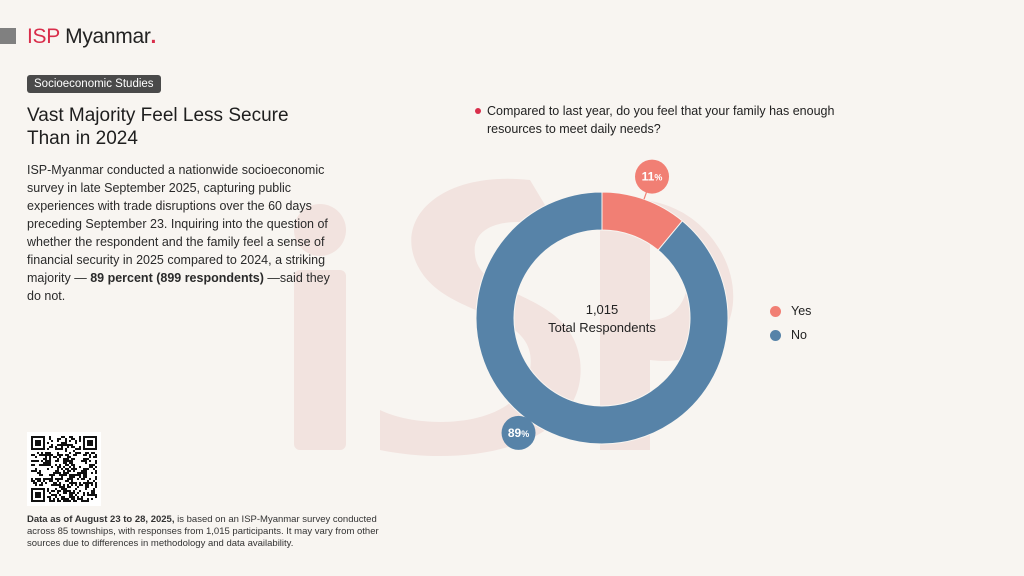  I want to click on legend-item-yes: Yes, so click(790, 311).